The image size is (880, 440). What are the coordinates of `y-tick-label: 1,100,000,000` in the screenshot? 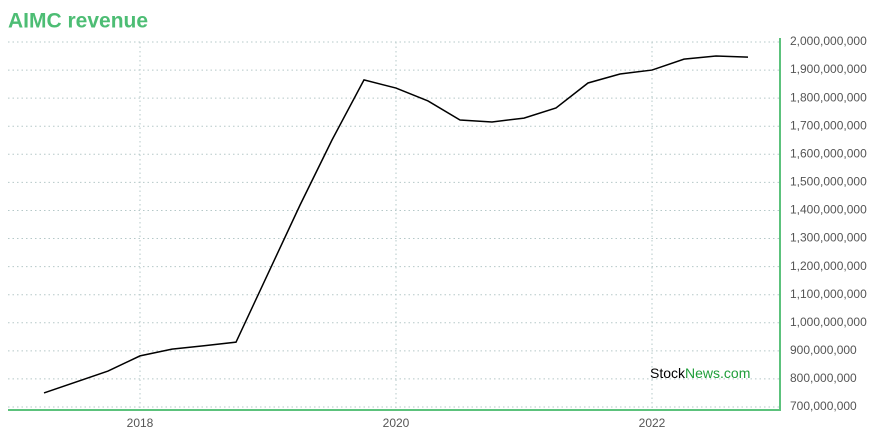 It's located at (828, 294).